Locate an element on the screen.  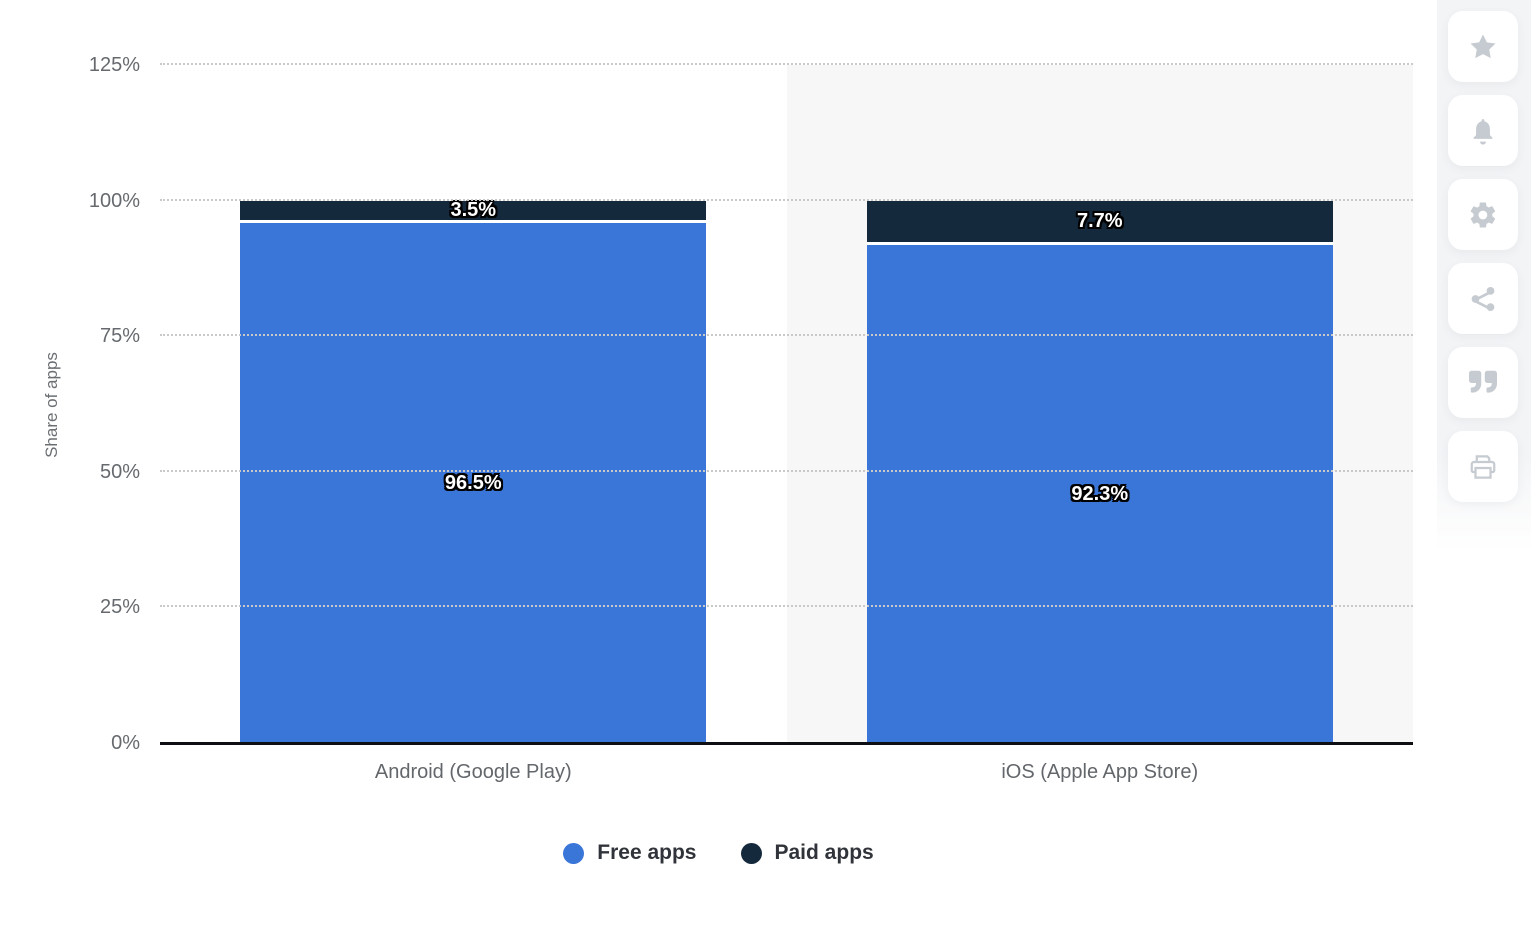
notification-button is located at coordinates (1483, 130).